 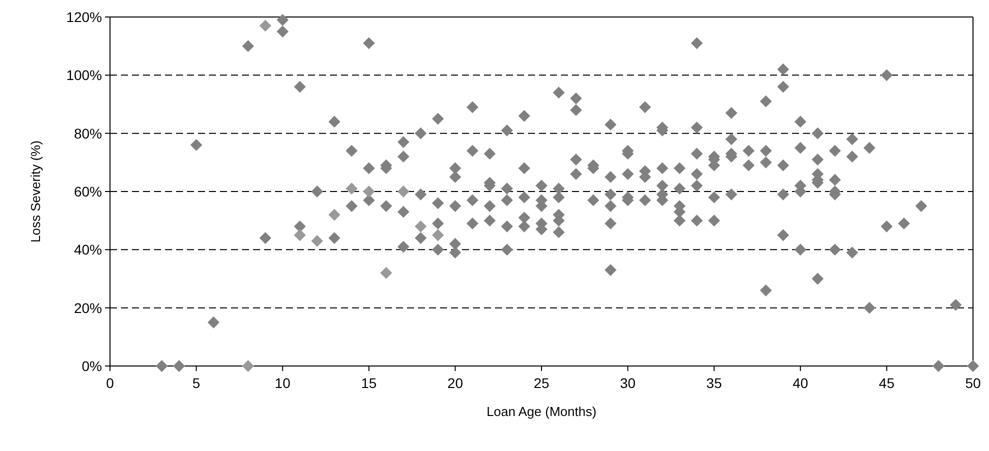 I want to click on y-tick-label: 60%, so click(x=88, y=192).